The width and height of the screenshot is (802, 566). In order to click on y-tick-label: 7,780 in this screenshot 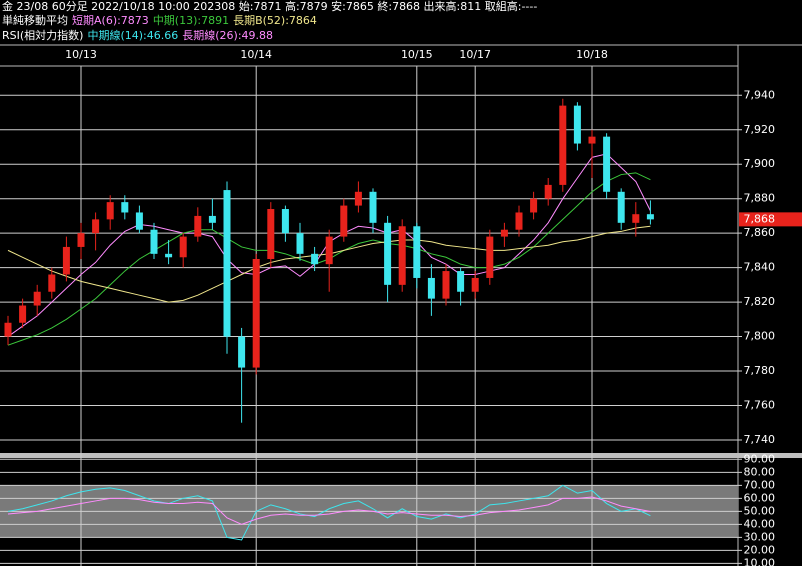, I will do `click(760, 370)`.